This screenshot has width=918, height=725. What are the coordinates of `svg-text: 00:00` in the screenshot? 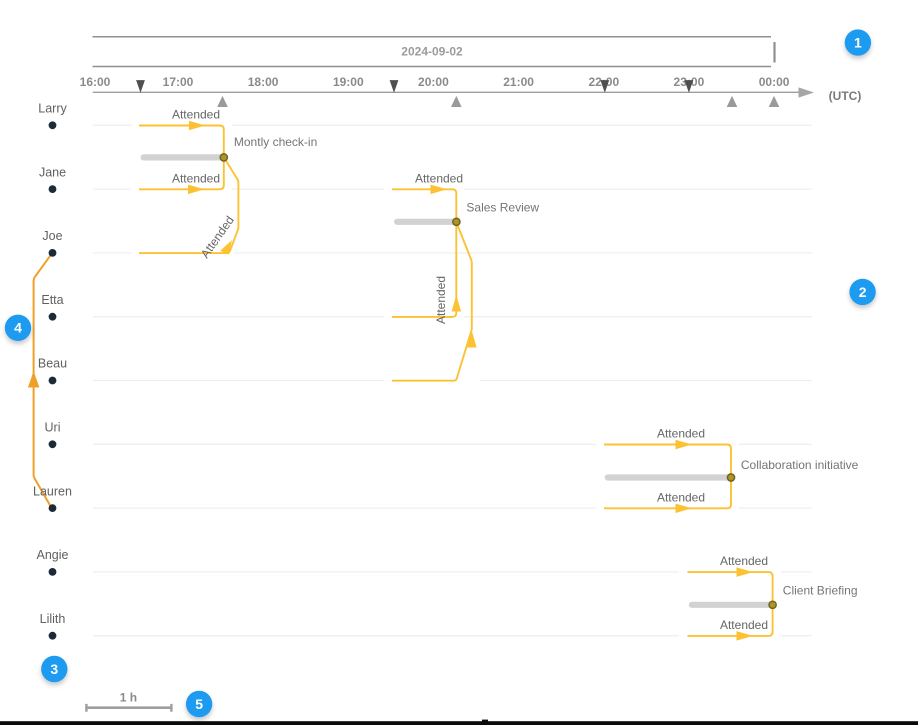 It's located at (774, 82).